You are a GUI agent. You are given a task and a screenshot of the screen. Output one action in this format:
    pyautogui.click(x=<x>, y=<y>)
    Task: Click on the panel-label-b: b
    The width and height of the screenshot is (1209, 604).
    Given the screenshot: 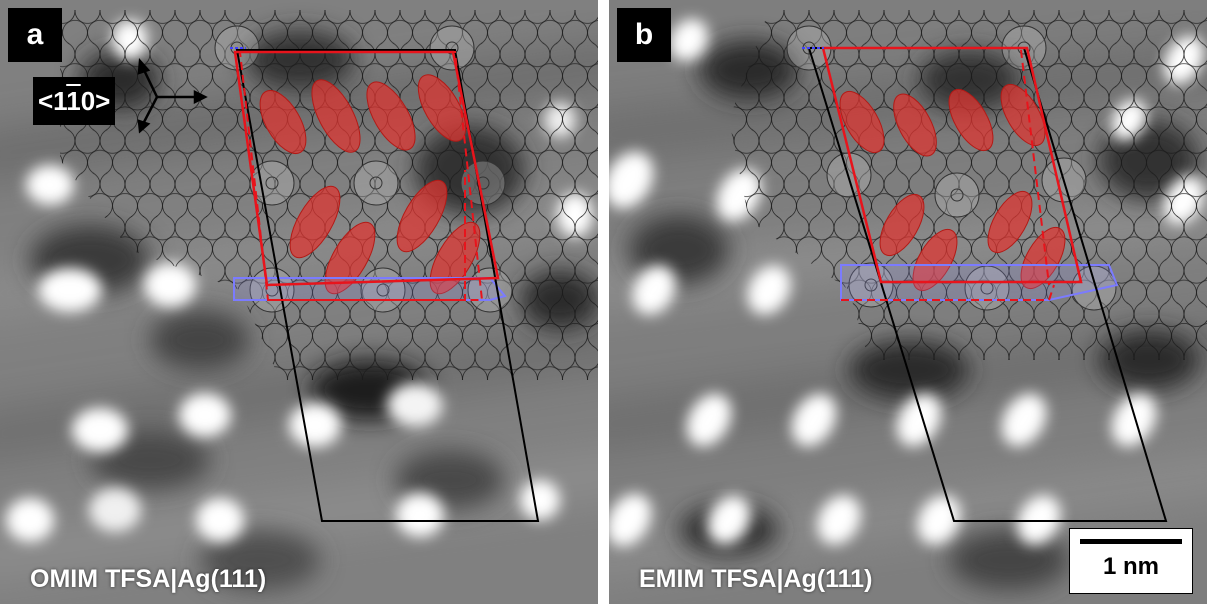 What is the action you would take?
    pyautogui.click(x=644, y=35)
    